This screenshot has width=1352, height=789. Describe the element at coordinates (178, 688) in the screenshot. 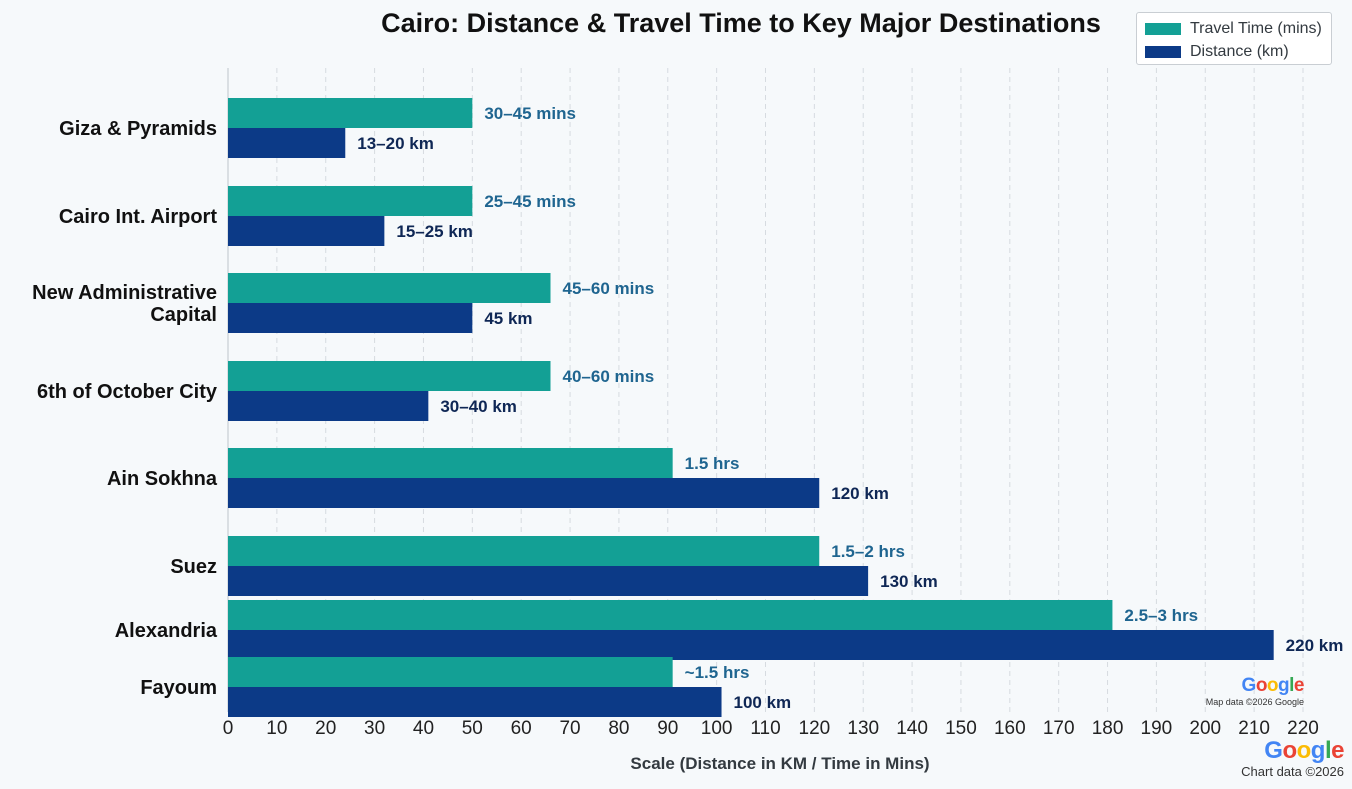

I see `category-label: Fayoum` at that location.